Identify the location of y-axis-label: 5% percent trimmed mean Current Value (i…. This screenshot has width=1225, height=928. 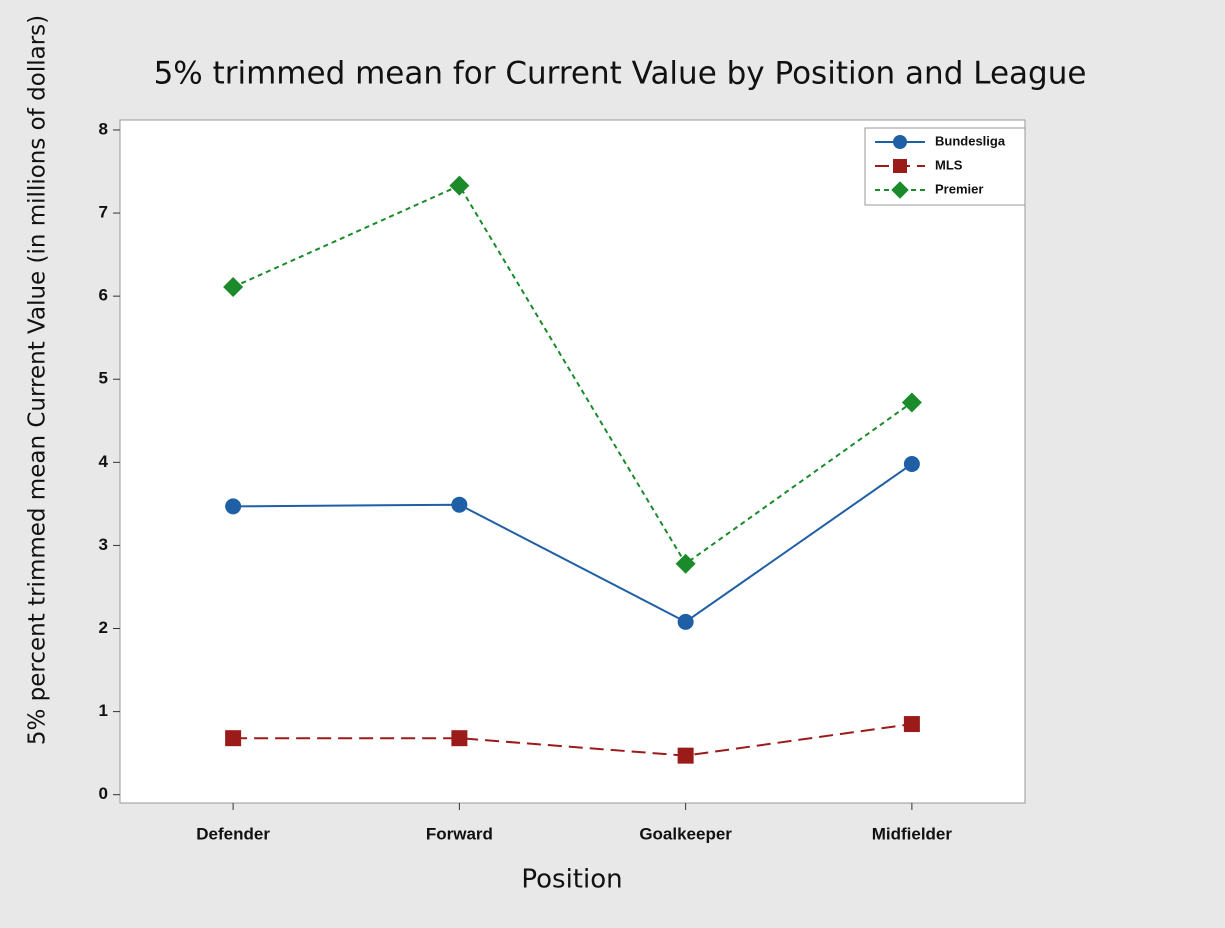
(38, 380).